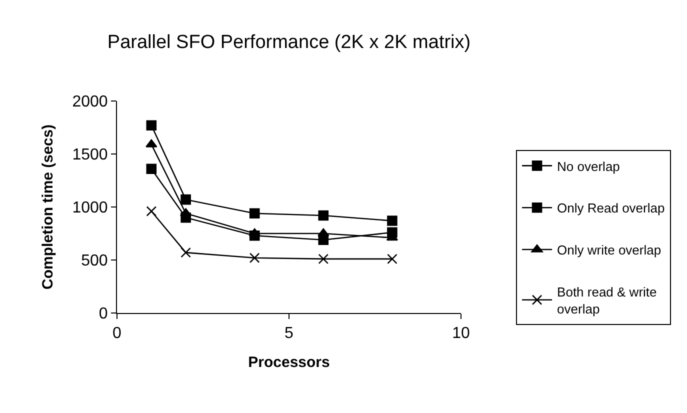 Image resolution: width=687 pixels, height=413 pixels. Describe the element at coordinates (47, 207) in the screenshot. I see `y-axis-title: Completion time (secs)` at that location.